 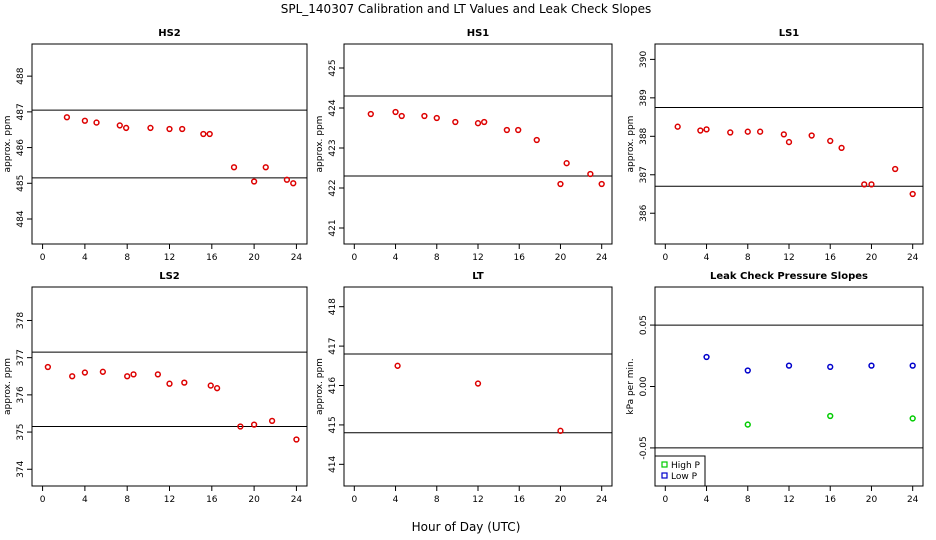 I want to click on y-tick-label: 378, so click(x=21, y=320).